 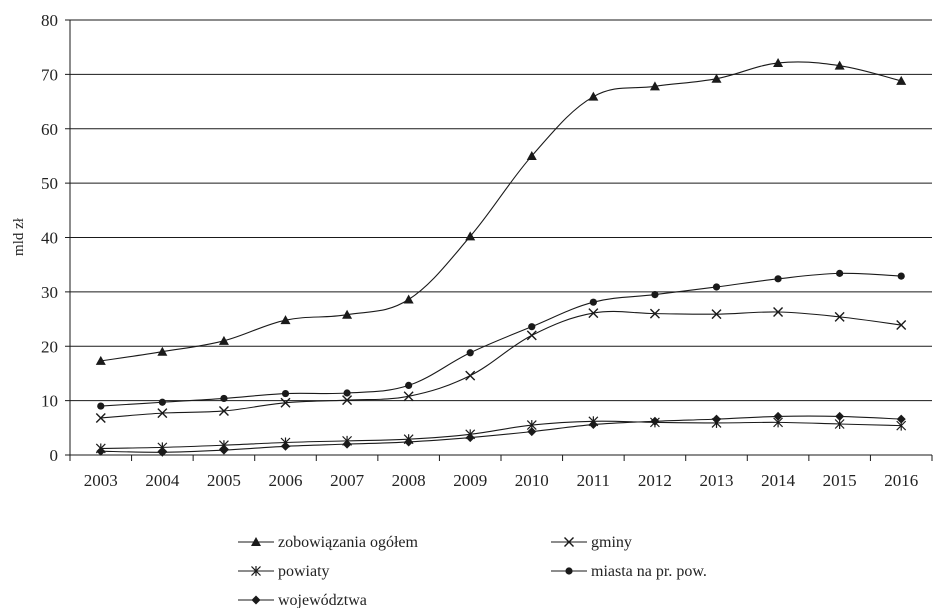 What do you see at coordinates (531, 155) in the screenshot?
I see `series-0-point-2010` at bounding box center [531, 155].